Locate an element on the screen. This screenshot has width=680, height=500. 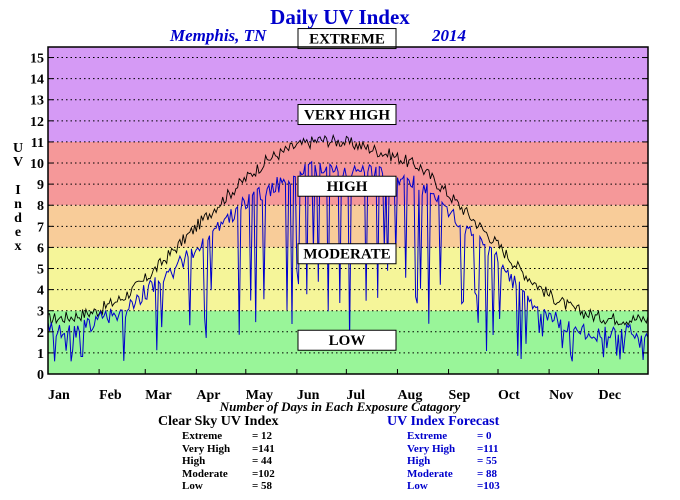
stat-row: Low =103 is located at coordinates (453, 486).